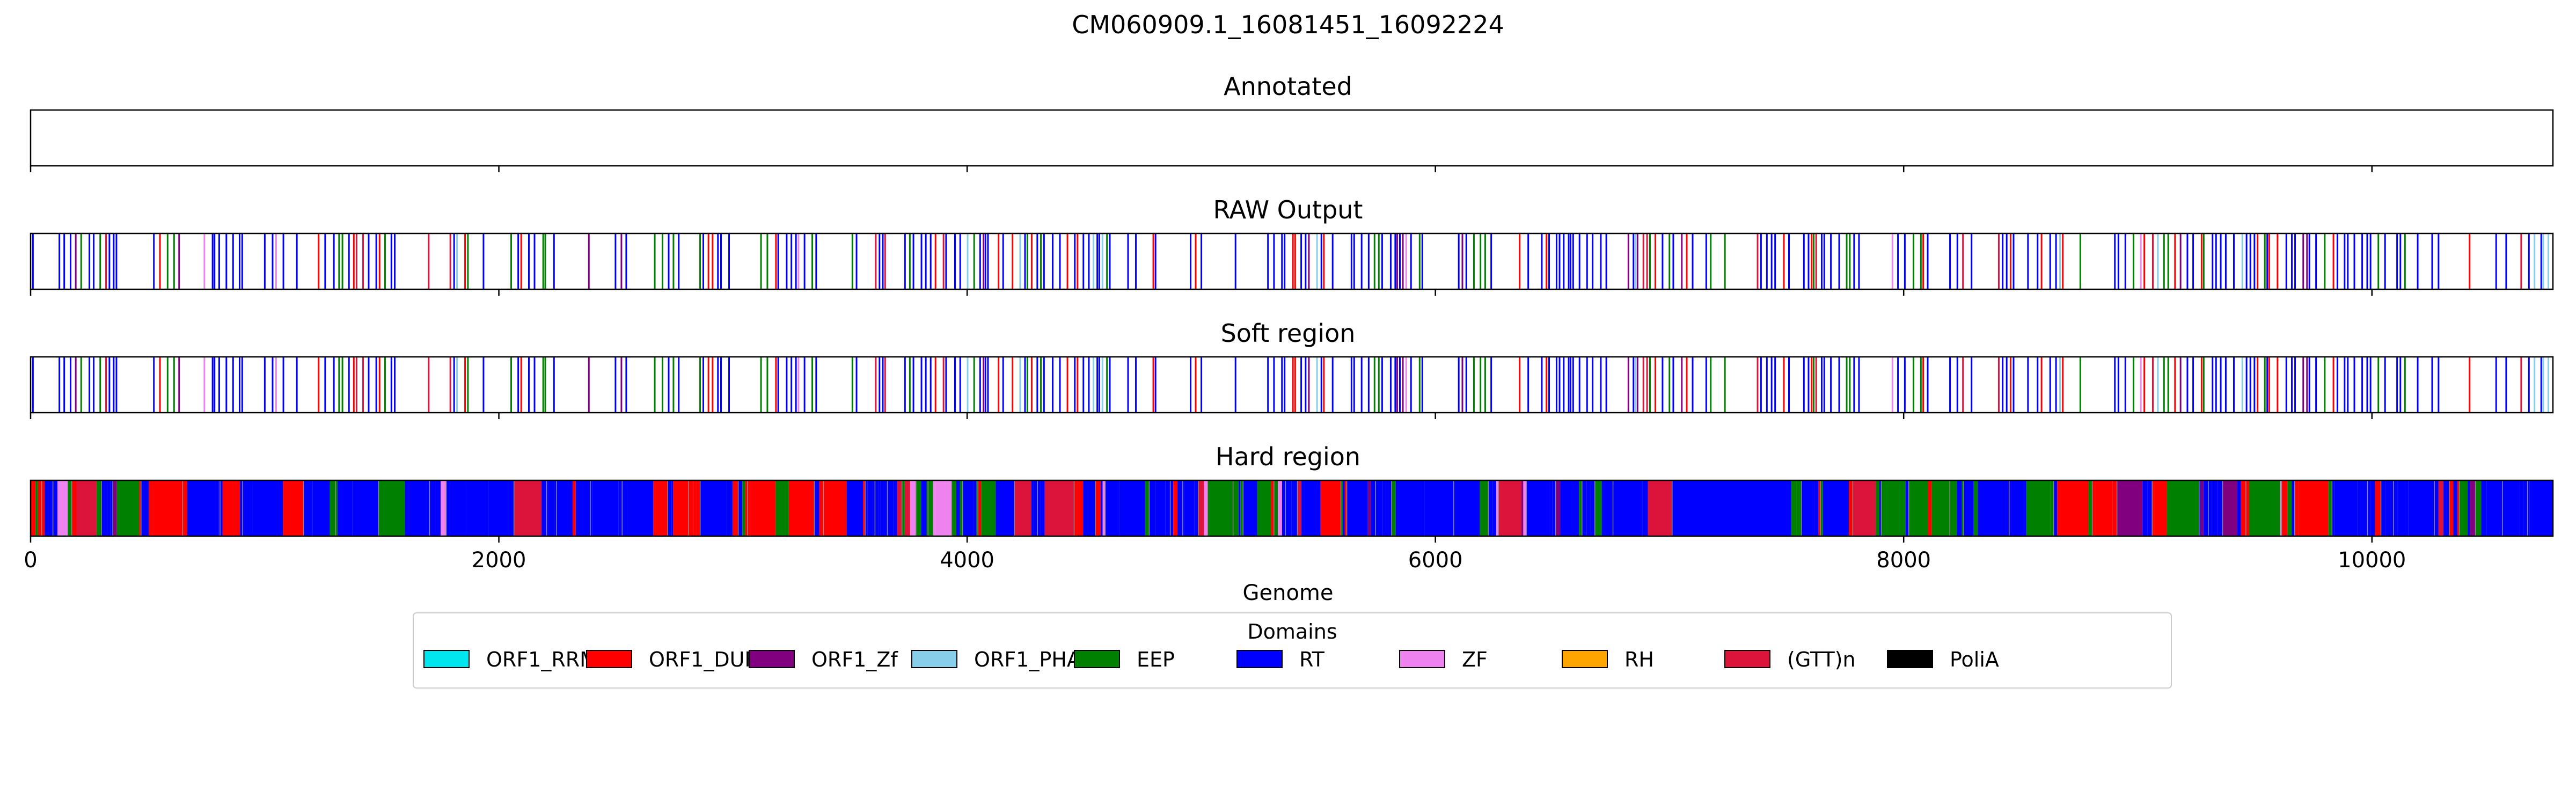  I want to click on track-1: RAW Output, so click(1292, 245).